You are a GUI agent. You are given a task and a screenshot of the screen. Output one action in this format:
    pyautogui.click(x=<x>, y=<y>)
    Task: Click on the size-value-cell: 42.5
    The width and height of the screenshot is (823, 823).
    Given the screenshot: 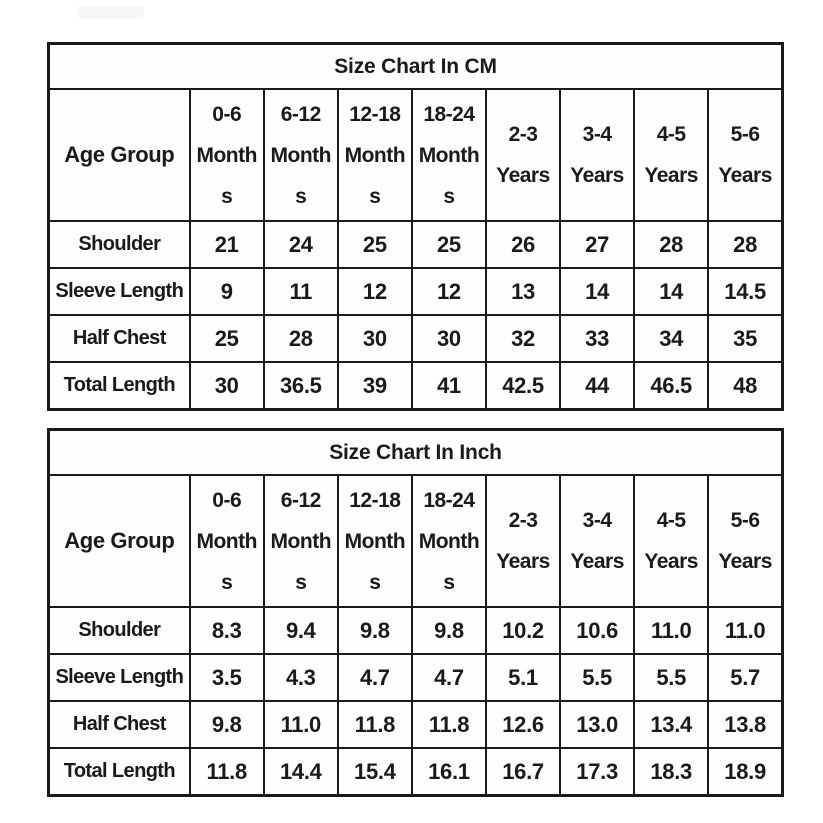 What is the action you would take?
    pyautogui.click(x=523, y=386)
    